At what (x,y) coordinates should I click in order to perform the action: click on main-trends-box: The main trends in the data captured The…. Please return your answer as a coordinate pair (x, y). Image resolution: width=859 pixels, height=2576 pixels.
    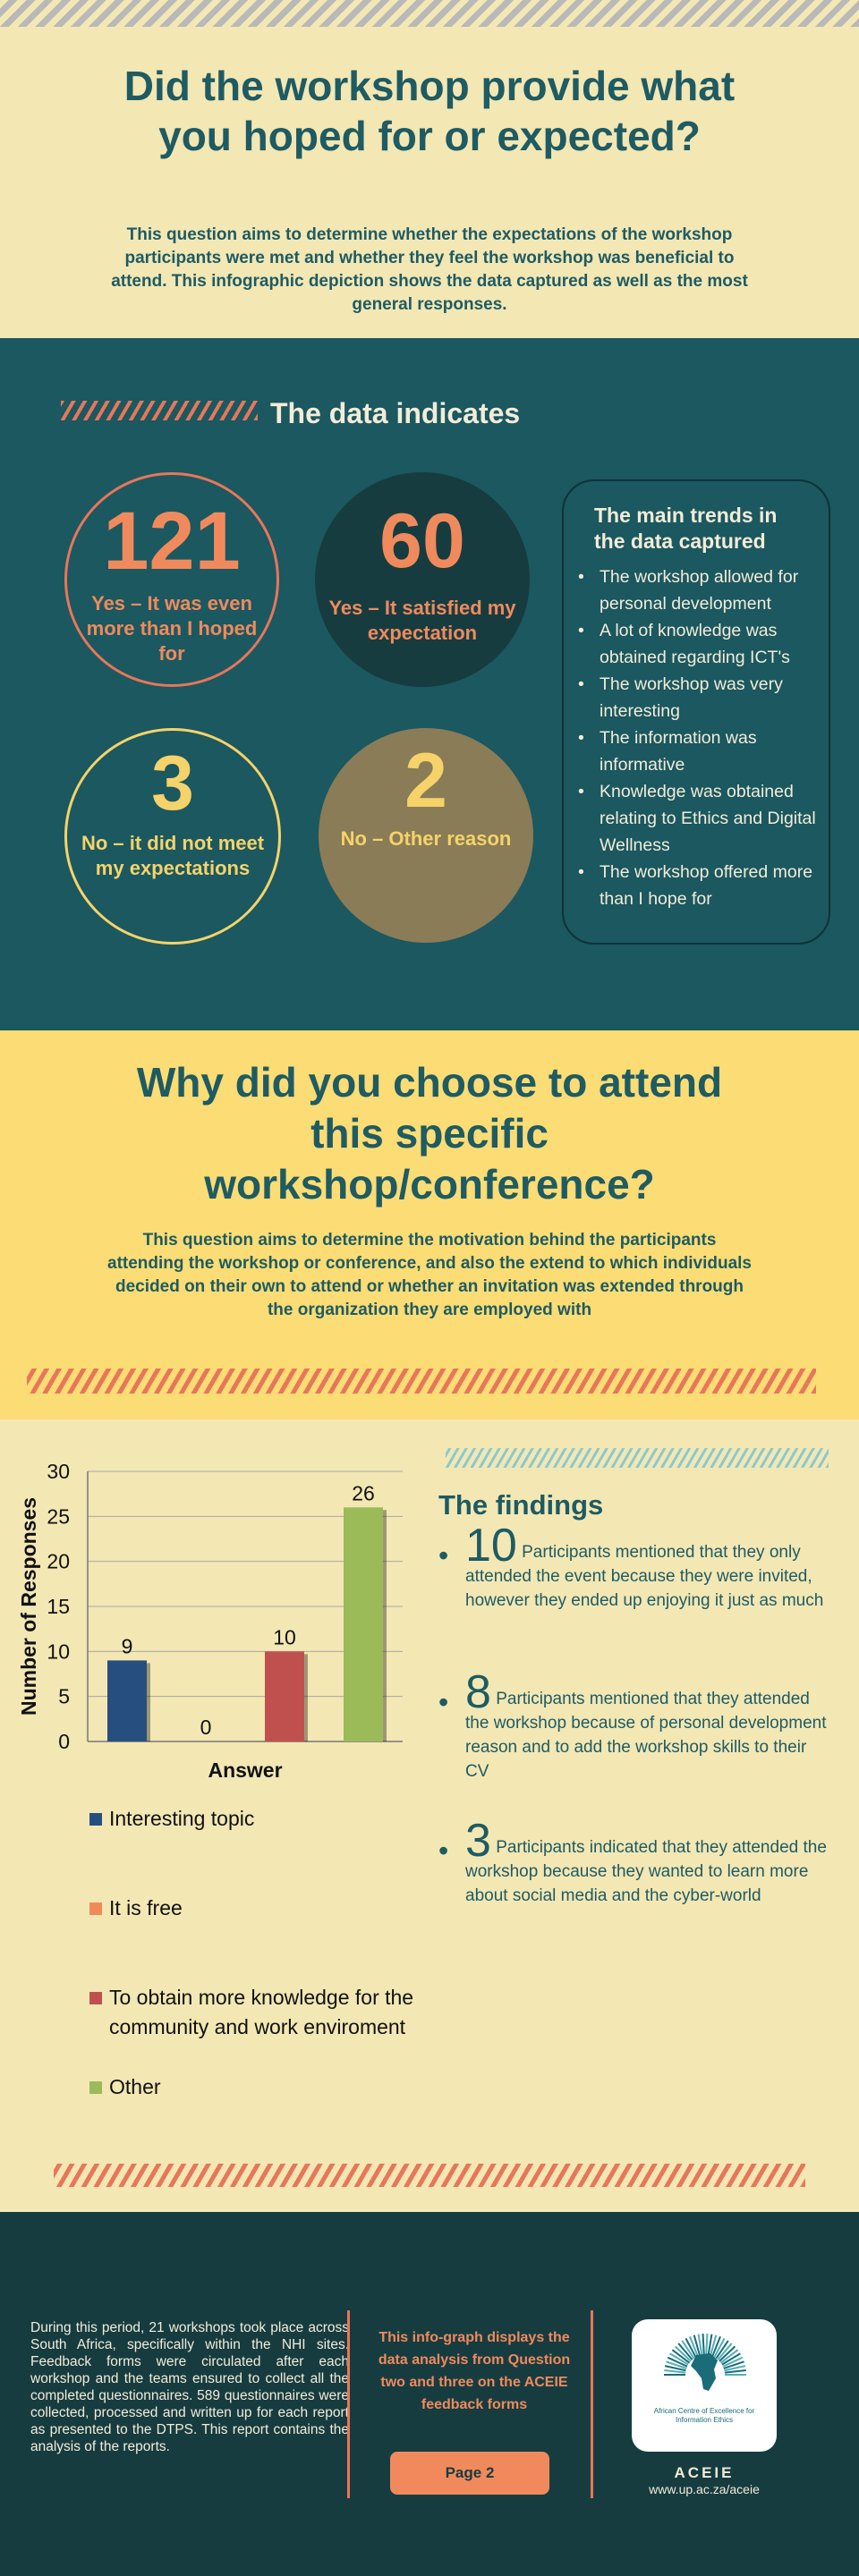
    Looking at the image, I should click on (696, 712).